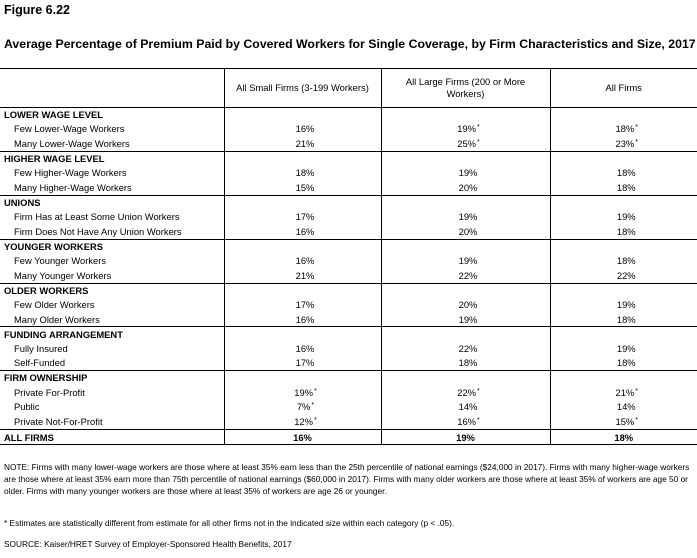  Describe the element at coordinates (305, 304) in the screenshot. I see `value-text: 17%` at that location.